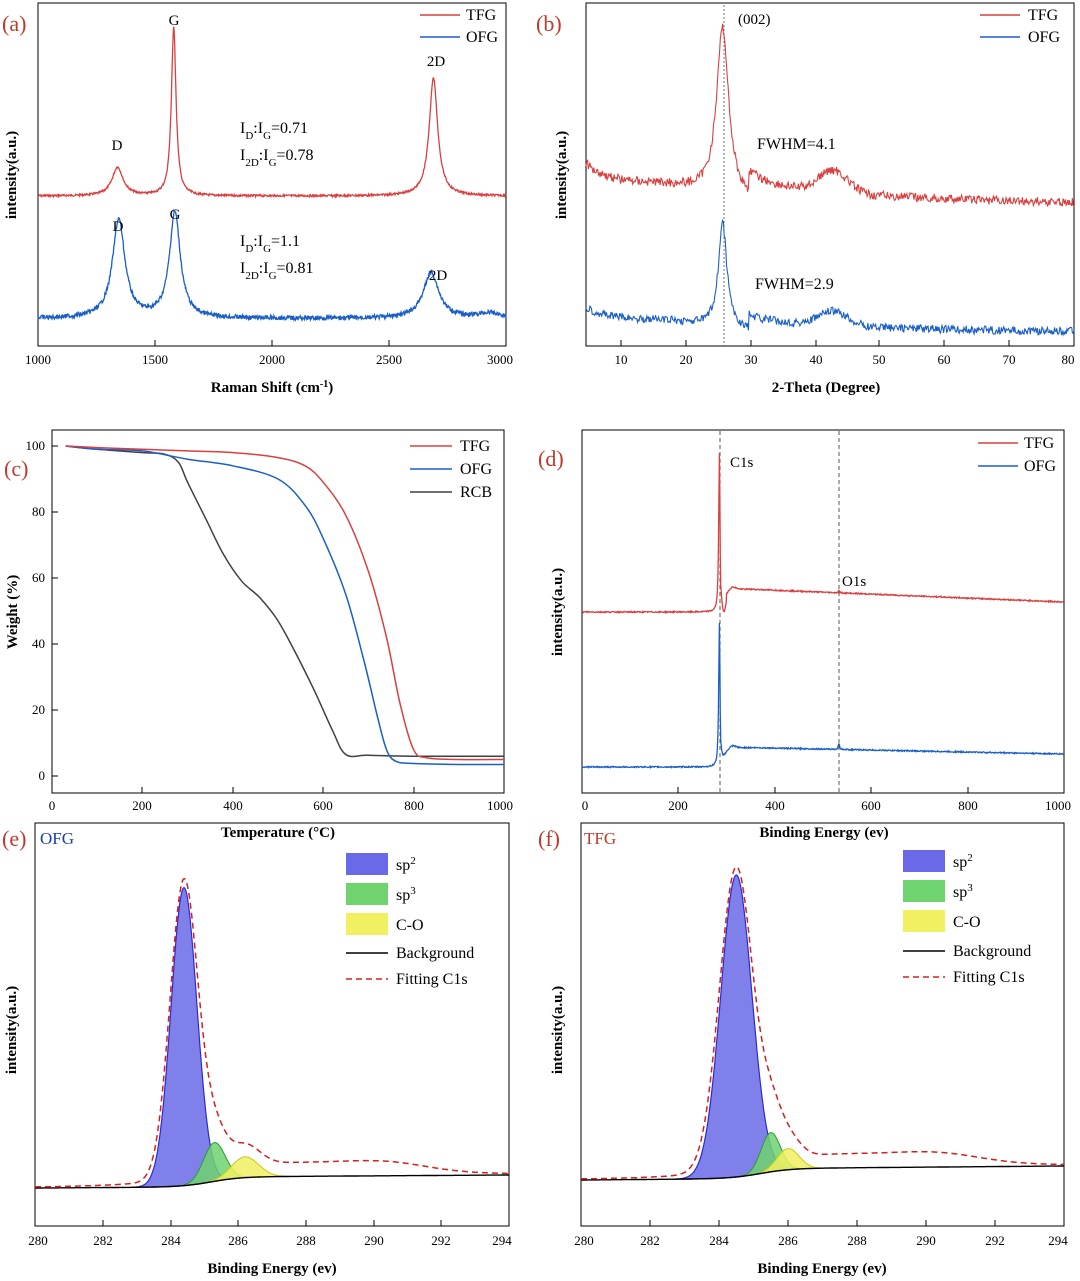  What do you see at coordinates (821, 1234) in the screenshot?
I see `x-ticks-f: 280 282 284 286 288 290 292 294` at bounding box center [821, 1234].